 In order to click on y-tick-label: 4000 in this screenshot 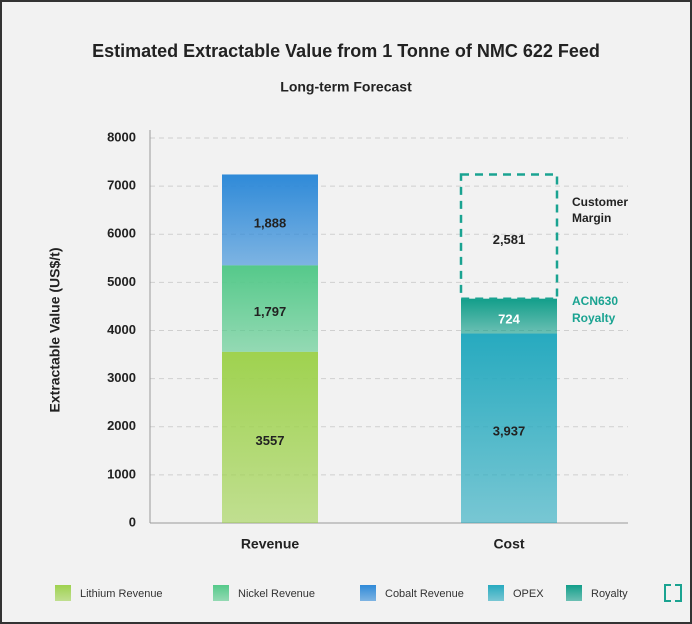, I will do `click(121, 329)`.